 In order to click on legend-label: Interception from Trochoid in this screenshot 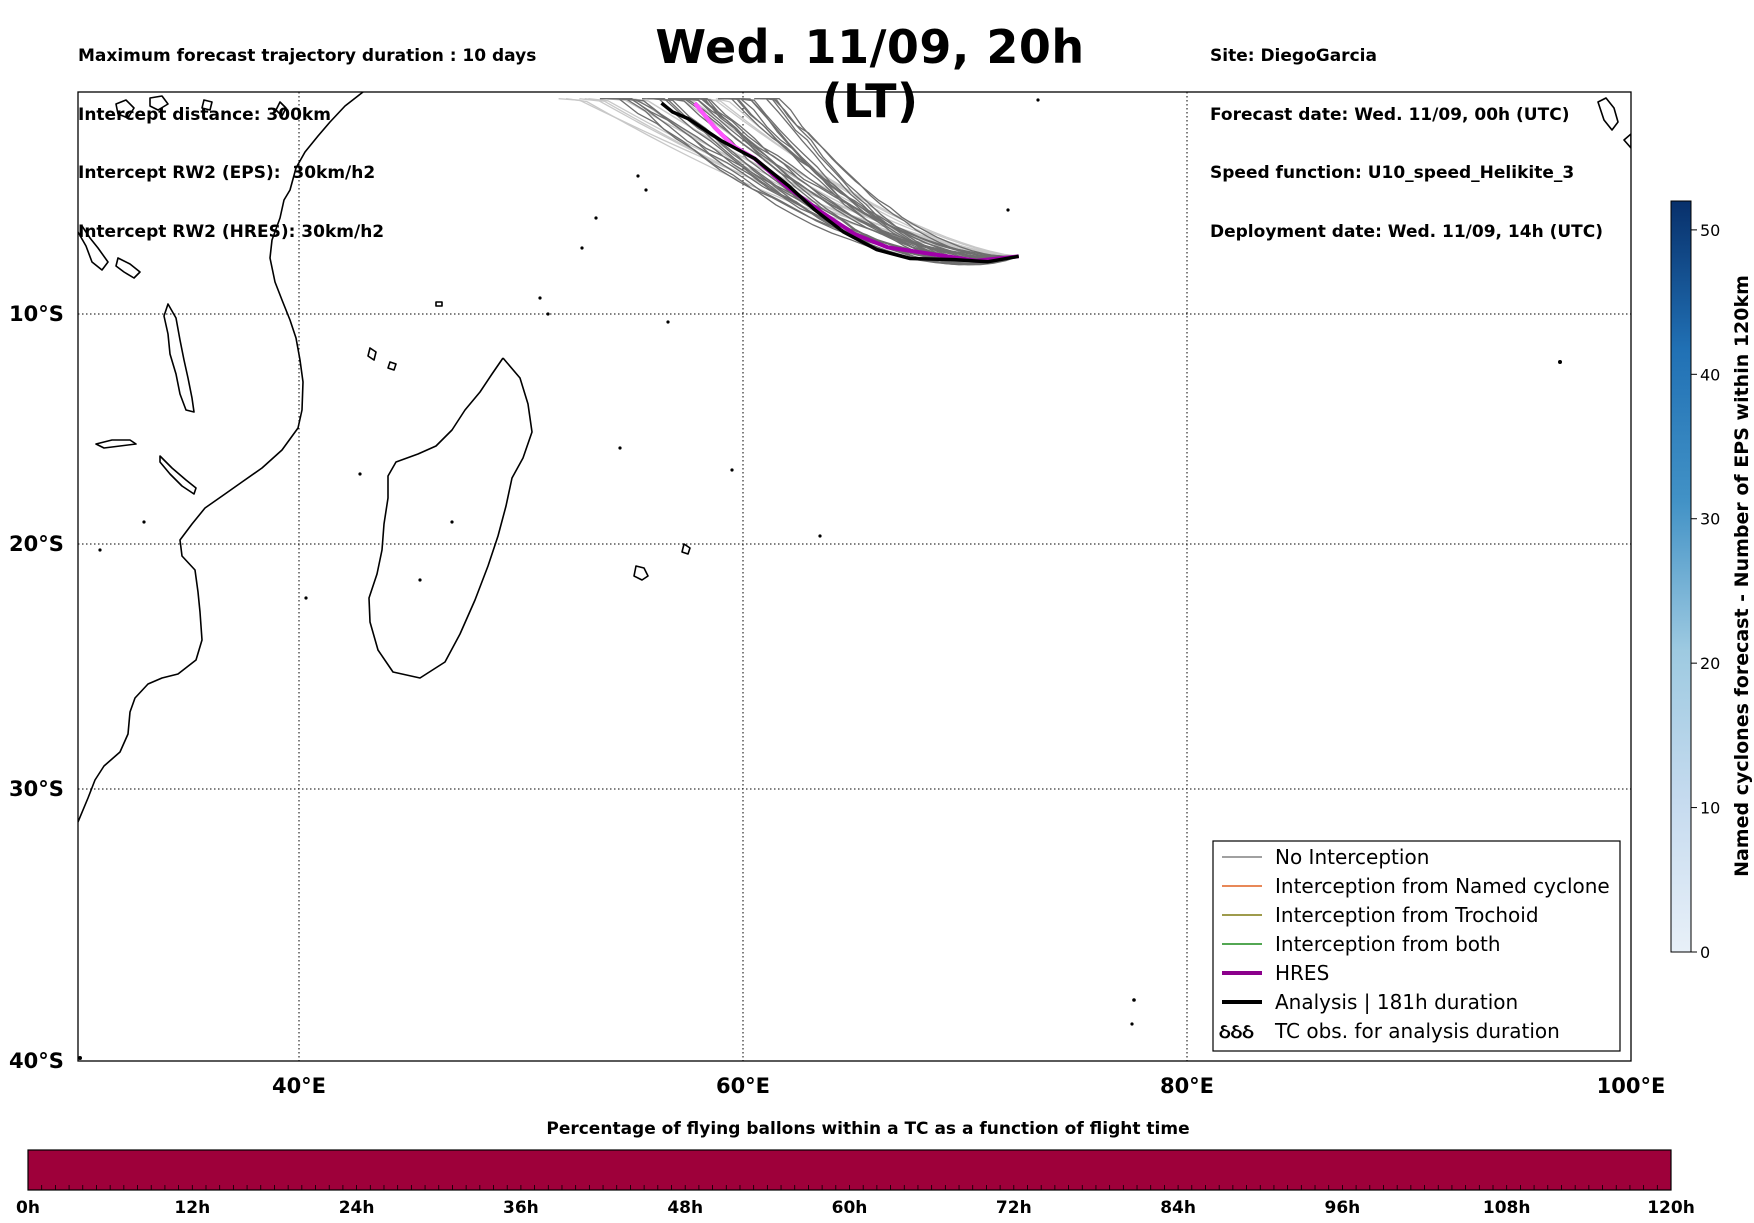, I will do `click(1407, 915)`.